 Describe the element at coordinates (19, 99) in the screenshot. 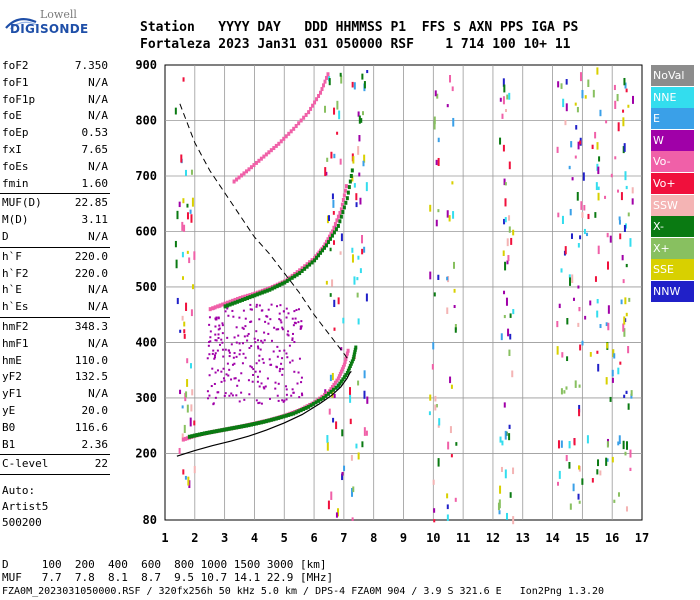

I see `param-name: foF1p` at that location.